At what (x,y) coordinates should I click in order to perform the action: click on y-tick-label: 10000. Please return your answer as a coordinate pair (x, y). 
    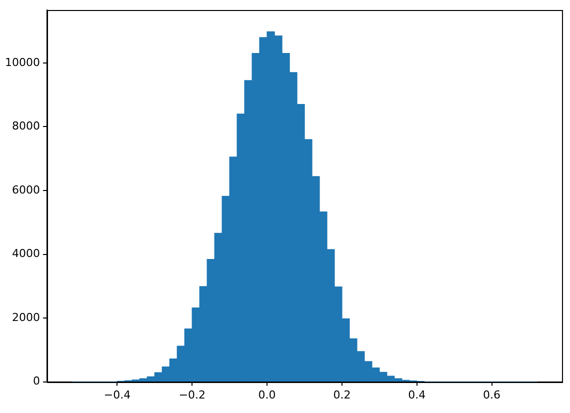
    Looking at the image, I should click on (22, 62).